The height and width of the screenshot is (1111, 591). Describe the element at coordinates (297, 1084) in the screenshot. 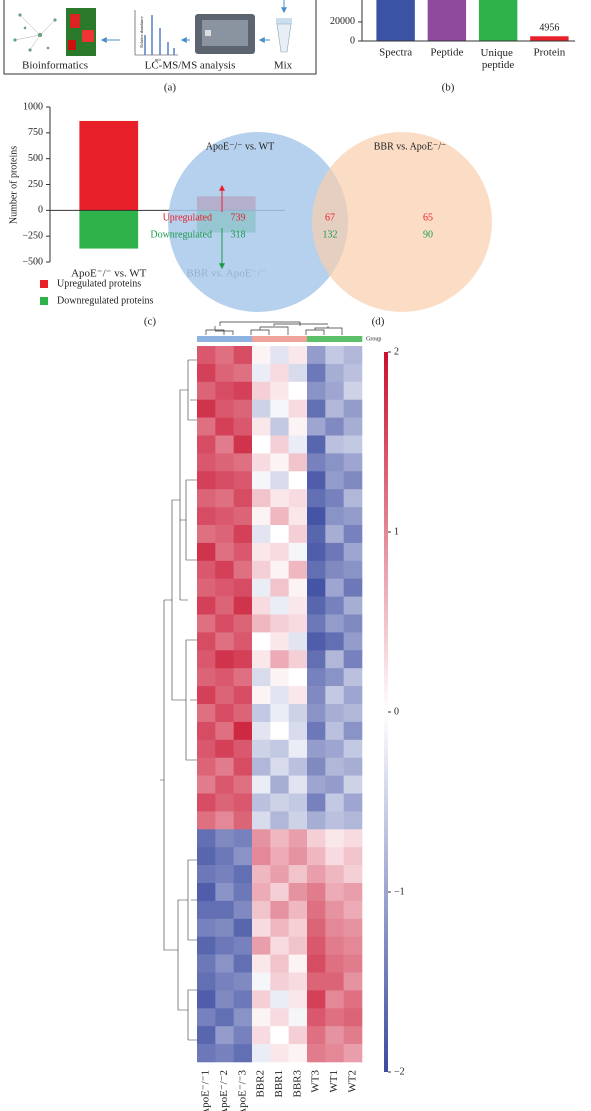

I see `column-label: BBR3` at that location.